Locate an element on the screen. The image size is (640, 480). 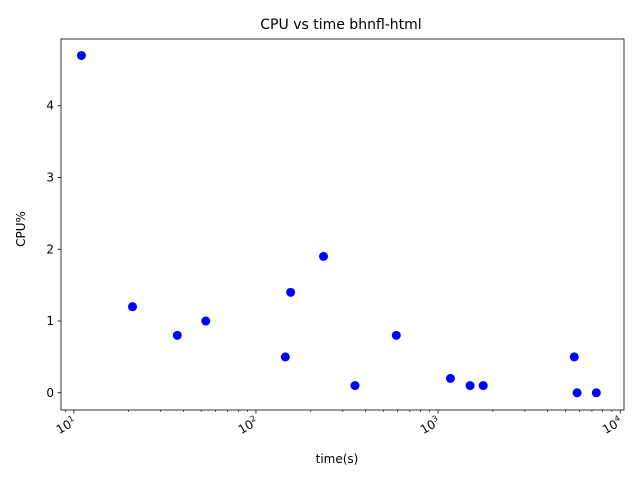
y-tick-label: 0 is located at coordinates (50, 393).